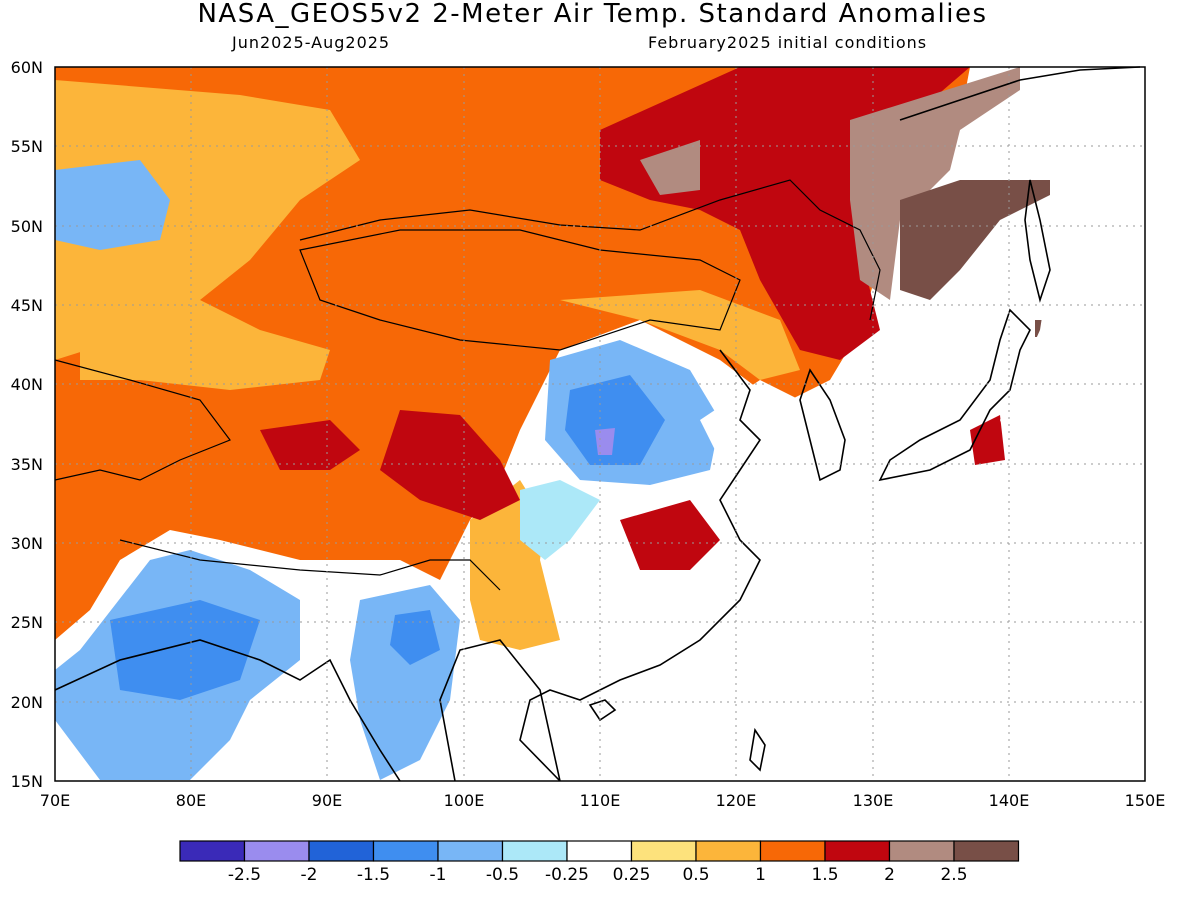 The image size is (1200, 900). Describe the element at coordinates (605, 441) in the screenshot. I see `anomaly-region-cool-north-china-peak` at that location.